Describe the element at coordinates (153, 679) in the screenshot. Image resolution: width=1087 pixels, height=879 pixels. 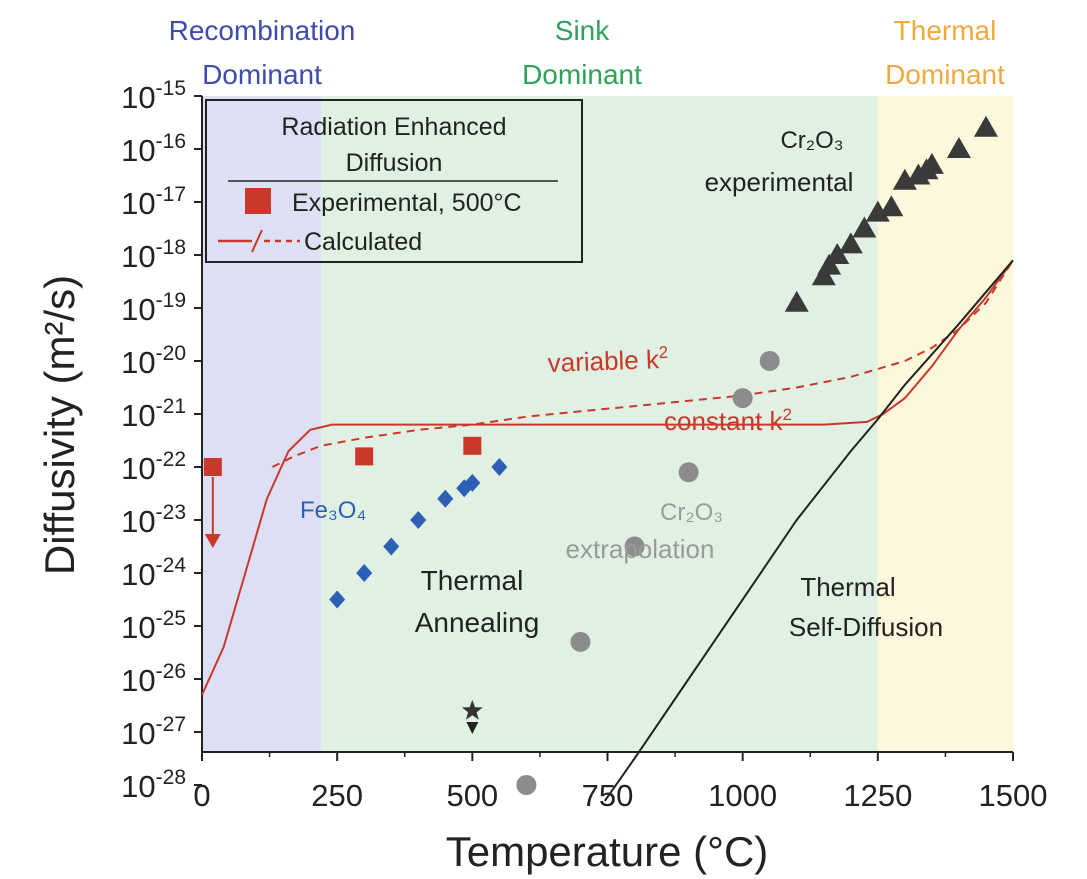
I see `y-tick-label: 10-26` at that location.